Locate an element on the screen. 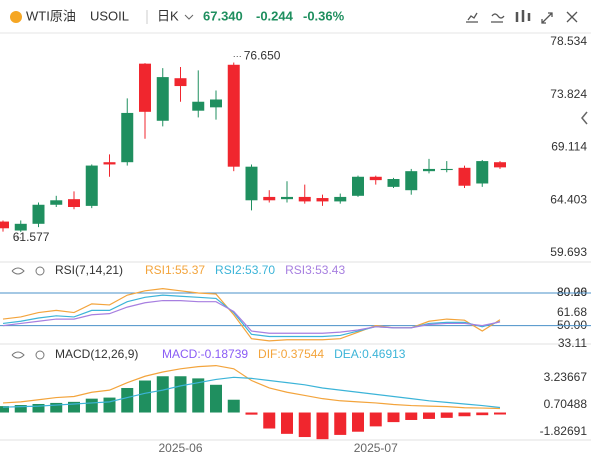  y-tick-label: 80.26 is located at coordinates (572, 292).